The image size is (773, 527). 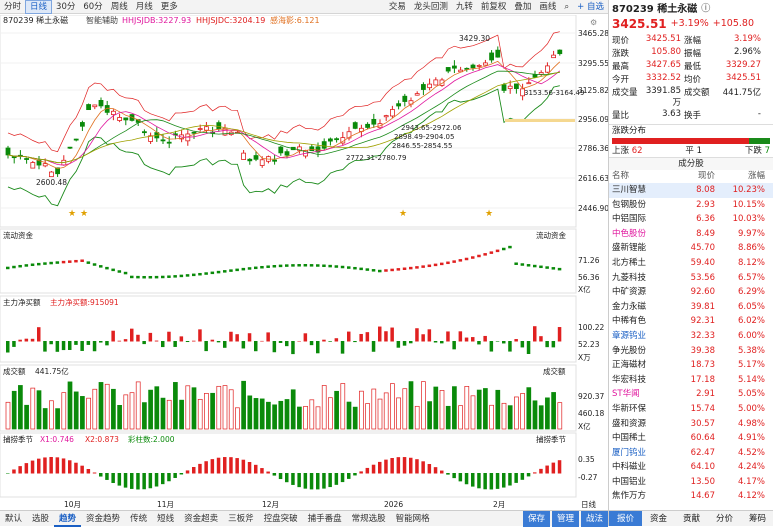 What do you see at coordinates (241, 518) in the screenshot?
I see `strategy-tab: 三板斧` at bounding box center [241, 518].